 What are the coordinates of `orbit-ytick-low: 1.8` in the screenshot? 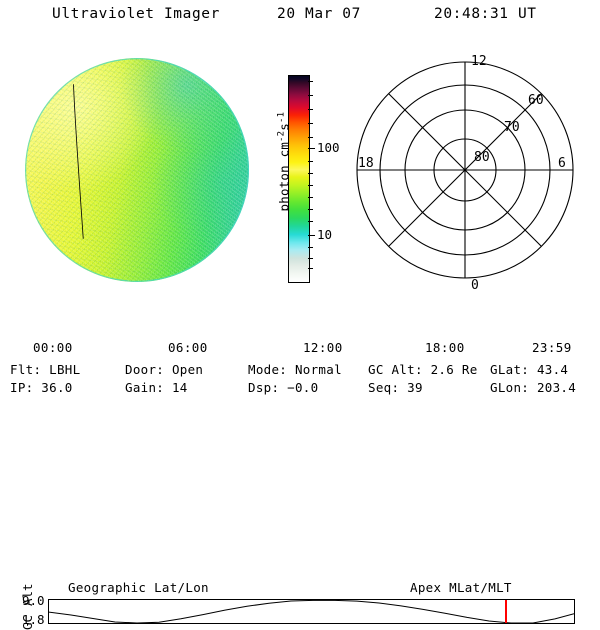 It's located at (33, 619).